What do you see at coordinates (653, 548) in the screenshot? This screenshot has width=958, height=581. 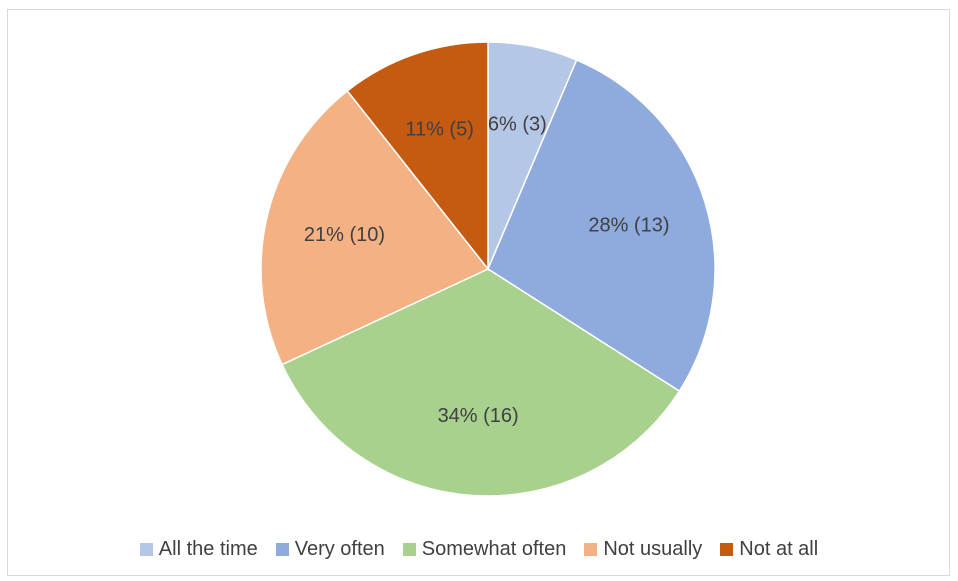 I see `legend-label: Not usually` at bounding box center [653, 548].